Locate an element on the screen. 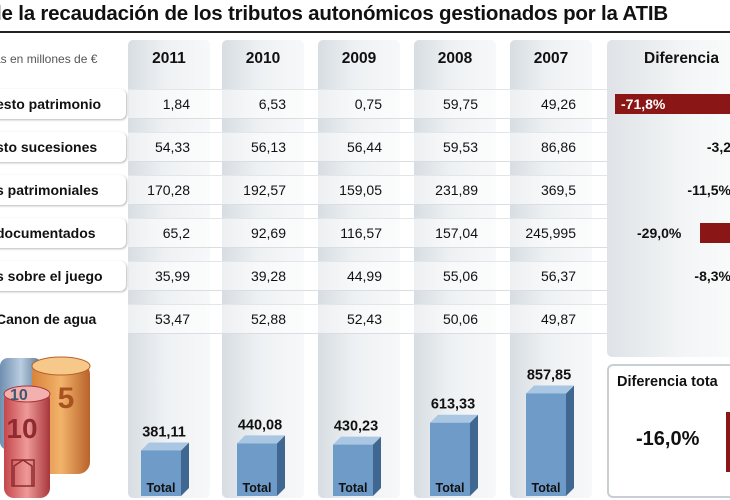  value-cell-2008: 50,06 is located at coordinates (460, 319).